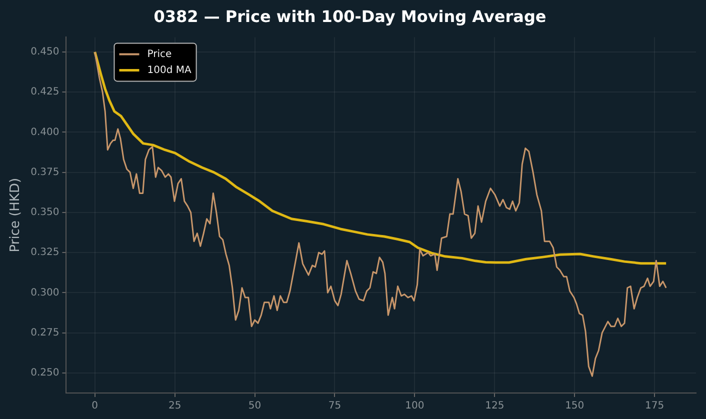 The image size is (706, 419). What do you see at coordinates (255, 406) in the screenshot?
I see `x-tick-label: 50` at bounding box center [255, 406].